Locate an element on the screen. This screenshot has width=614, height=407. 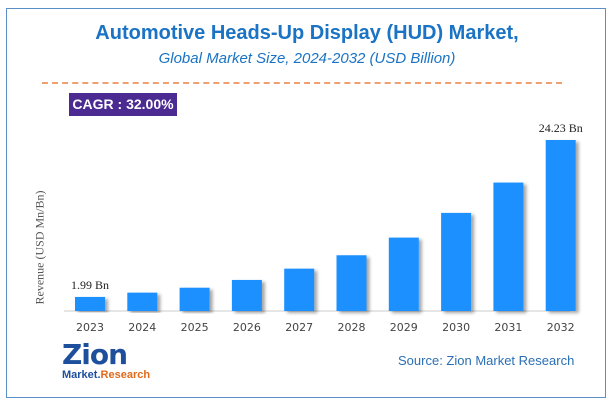
x-tick-label: 2031 is located at coordinates (508, 327).